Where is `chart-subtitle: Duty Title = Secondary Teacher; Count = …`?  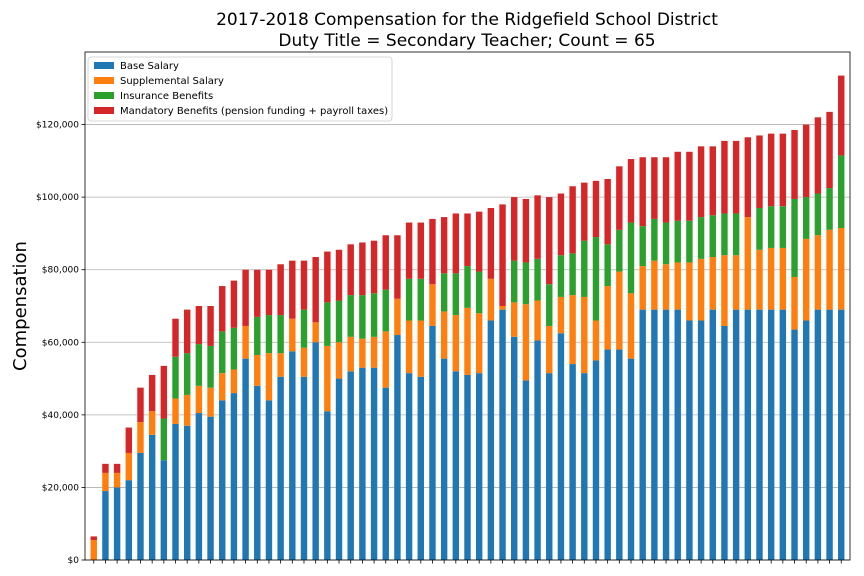 chart-subtitle: Duty Title = Secondary Teacher; Count = … is located at coordinates (466, 41).